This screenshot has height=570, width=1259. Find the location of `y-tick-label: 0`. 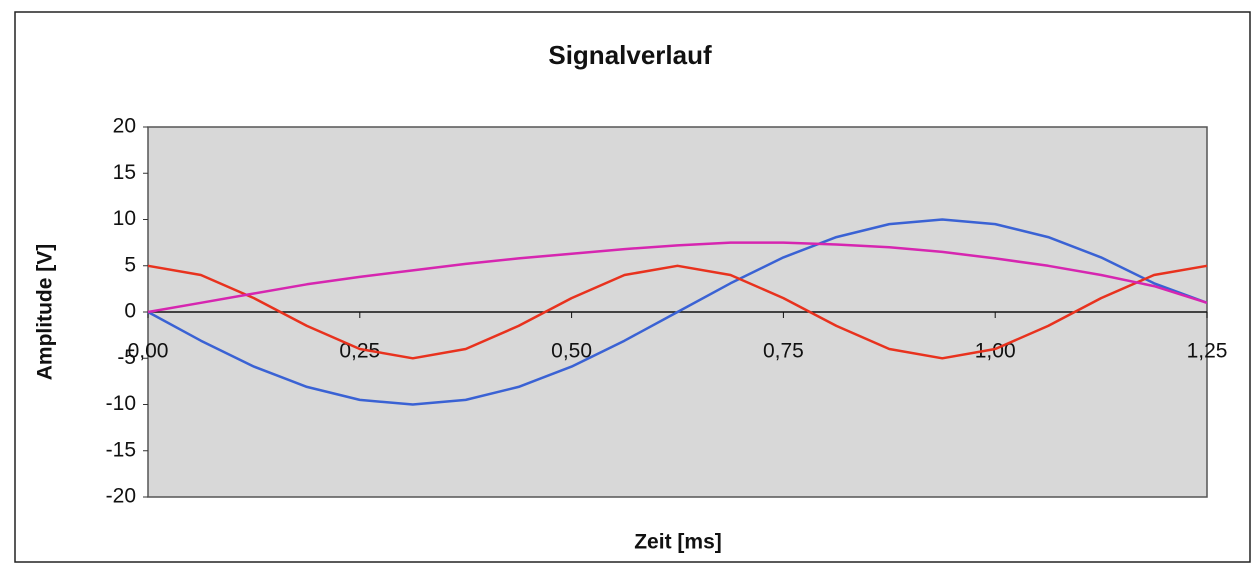

y-tick-label: 0 is located at coordinates (130, 311).